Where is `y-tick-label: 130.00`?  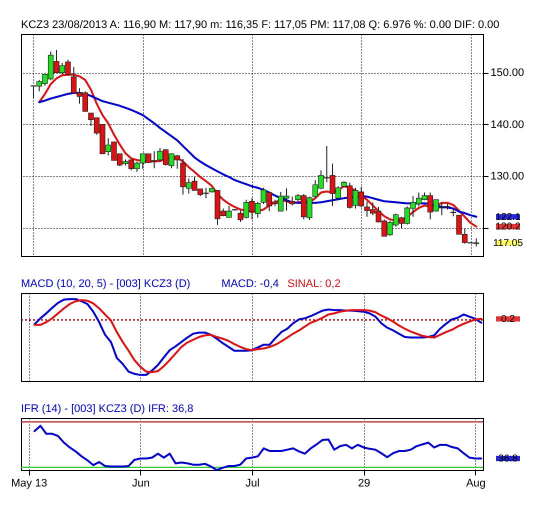 y-tick-label: 130.00 is located at coordinates (507, 176).